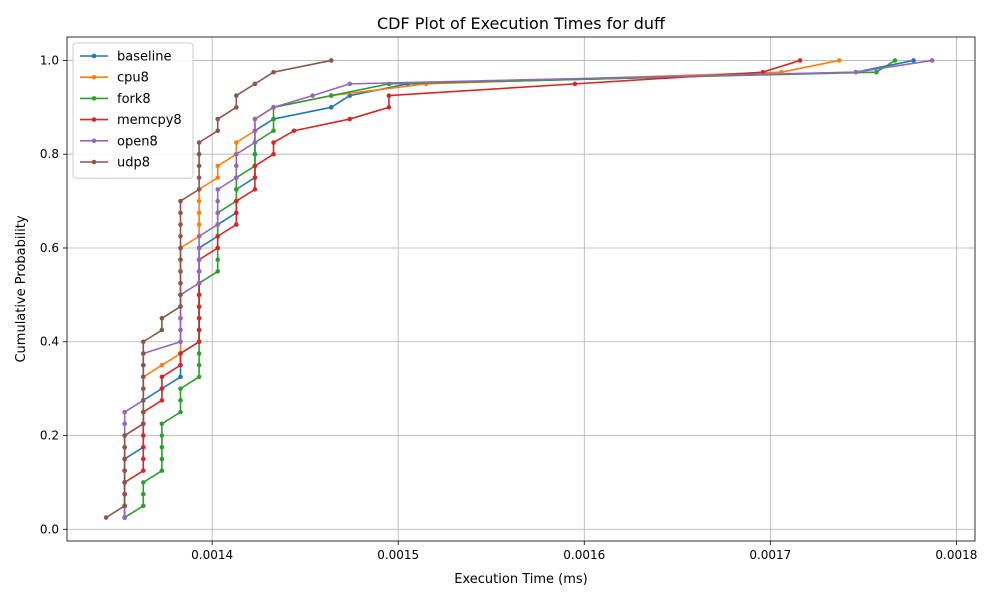 The image size is (1000, 600). I want to click on x-tick-label: 0.0018, so click(956, 555).